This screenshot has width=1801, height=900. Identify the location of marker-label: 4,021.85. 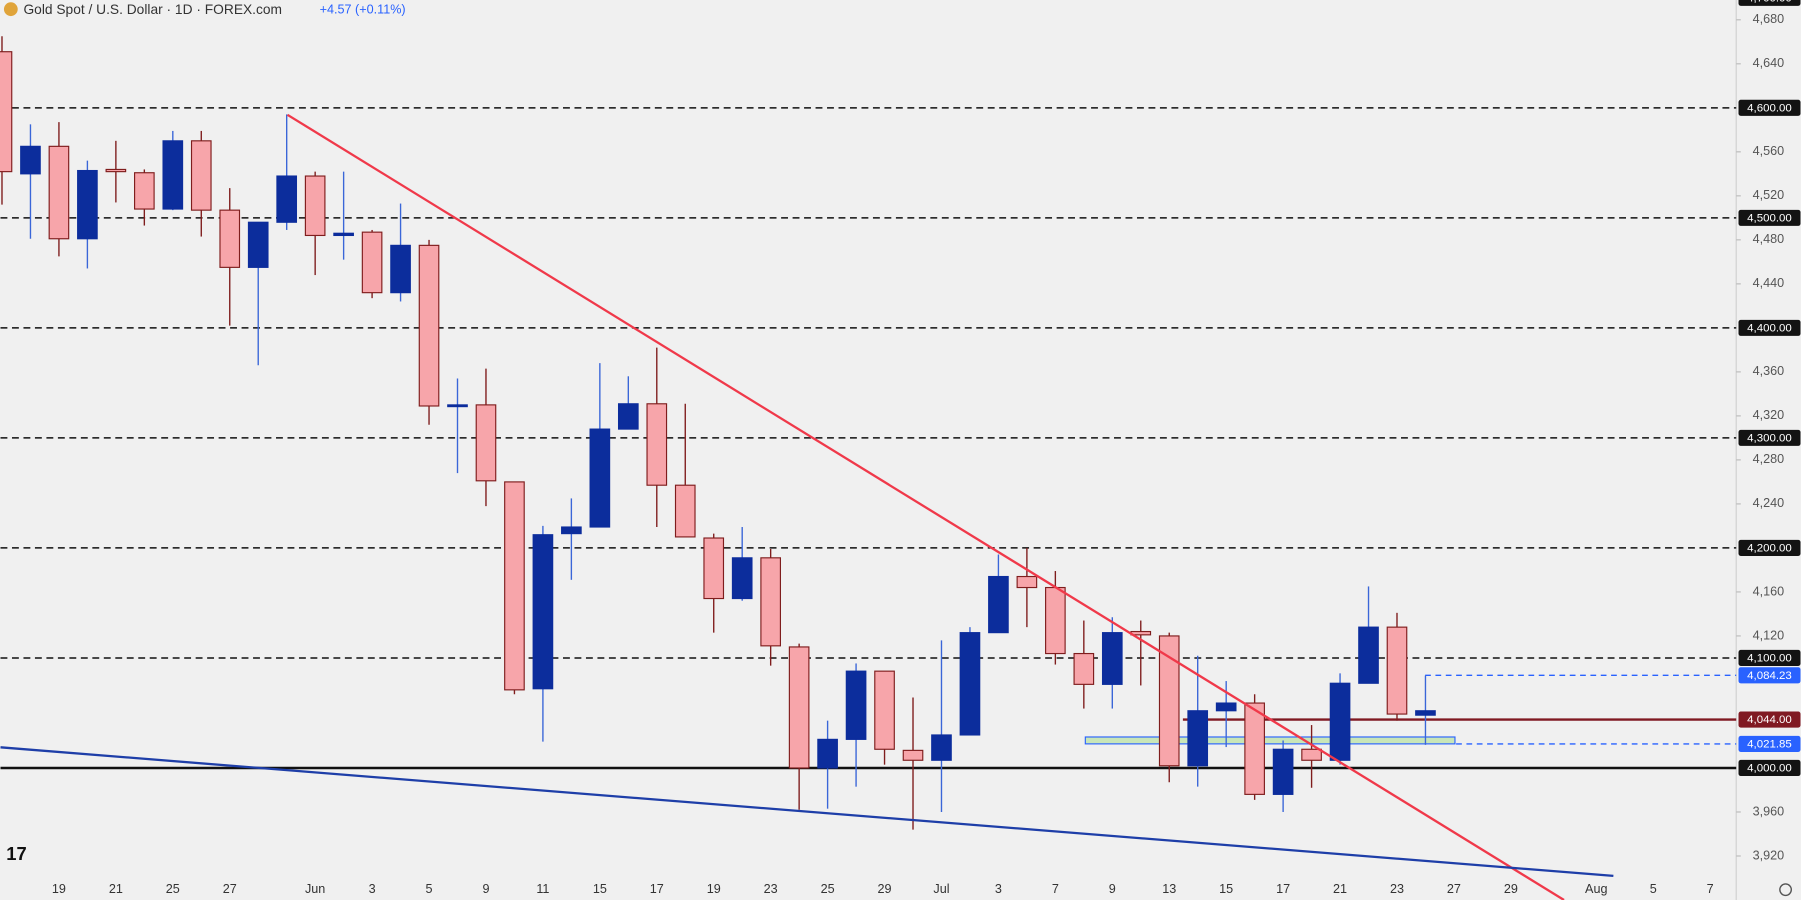
(1769, 745).